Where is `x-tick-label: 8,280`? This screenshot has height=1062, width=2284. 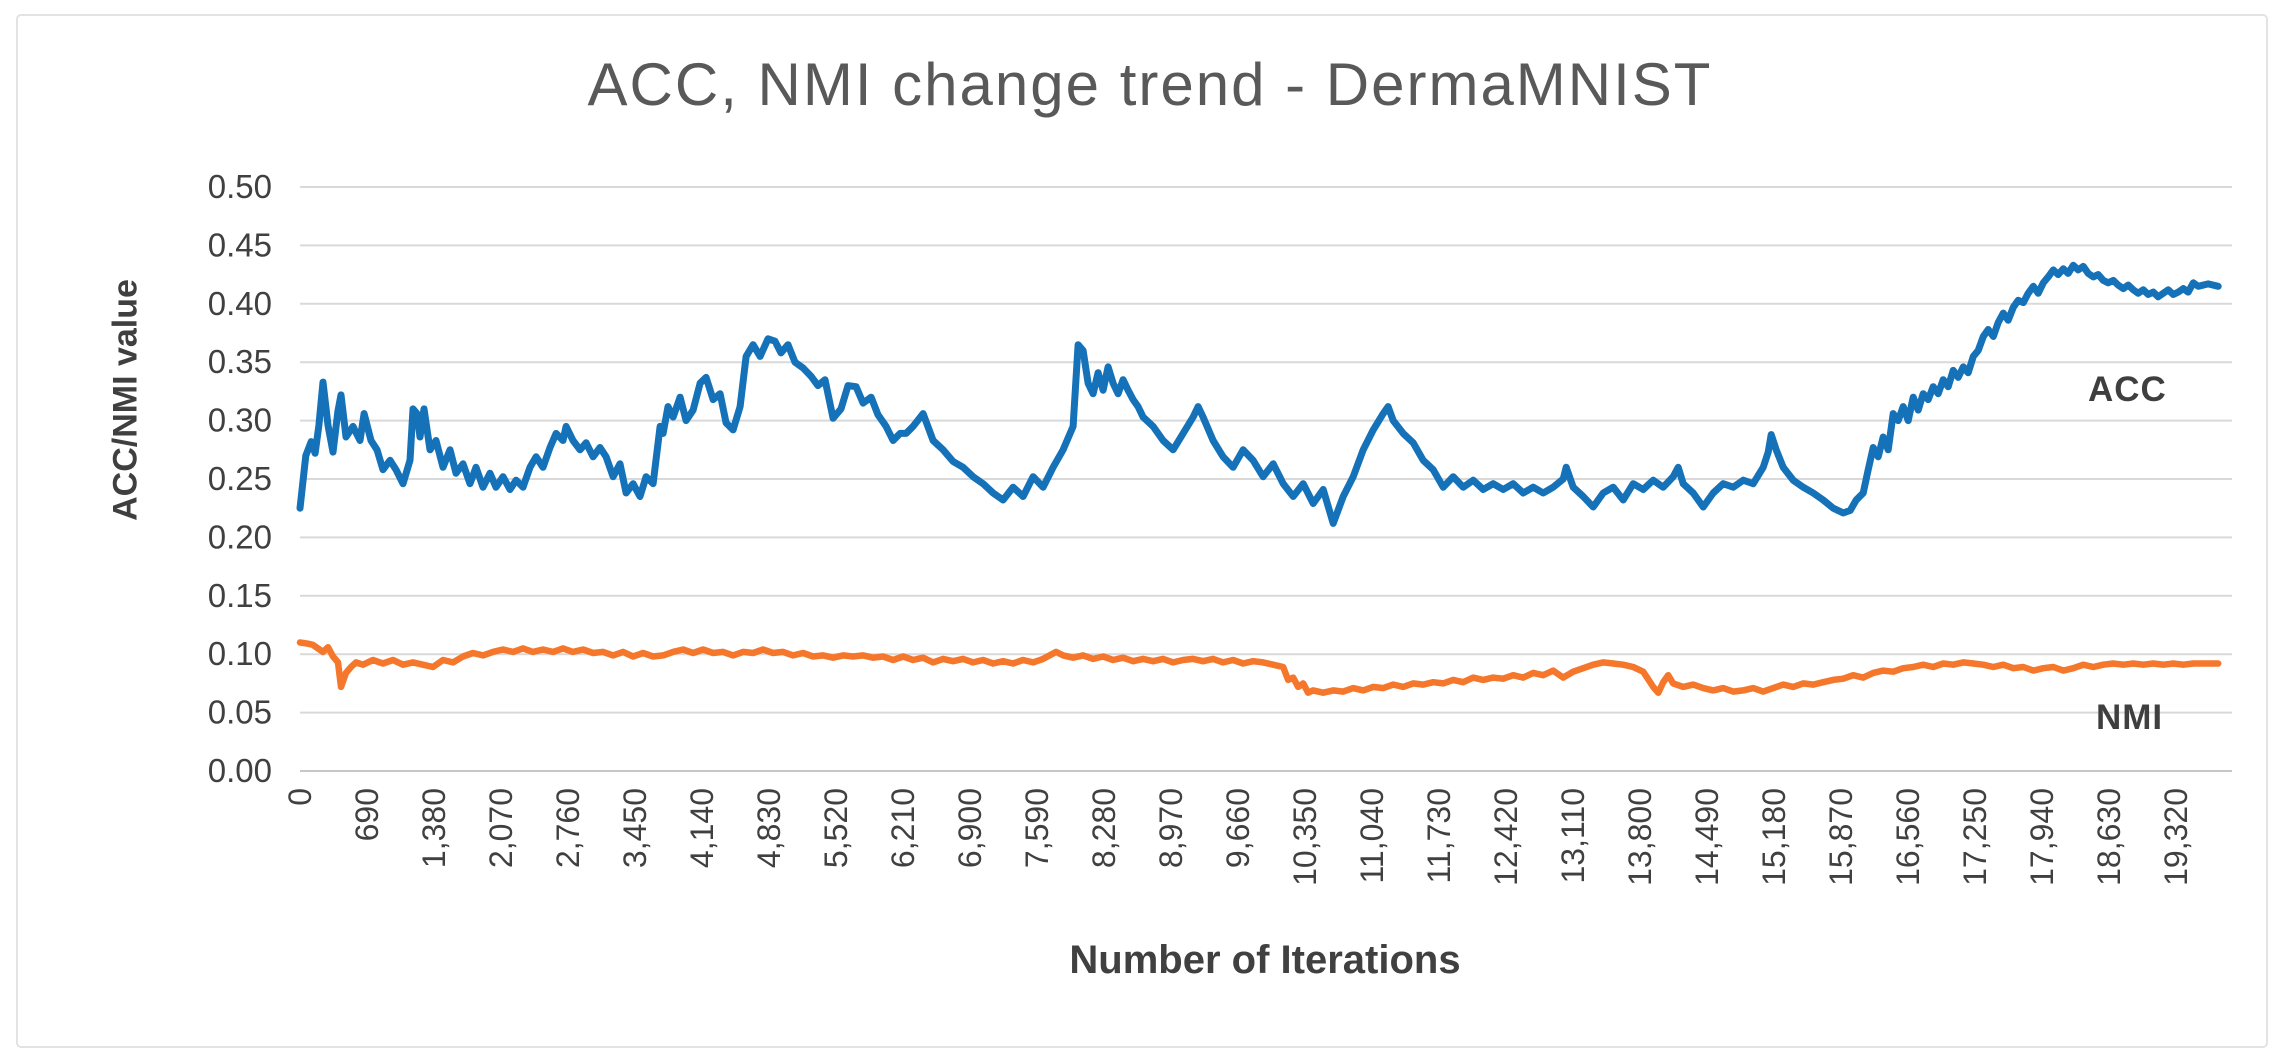
x-tick-label: 8,280 is located at coordinates (1104, 828).